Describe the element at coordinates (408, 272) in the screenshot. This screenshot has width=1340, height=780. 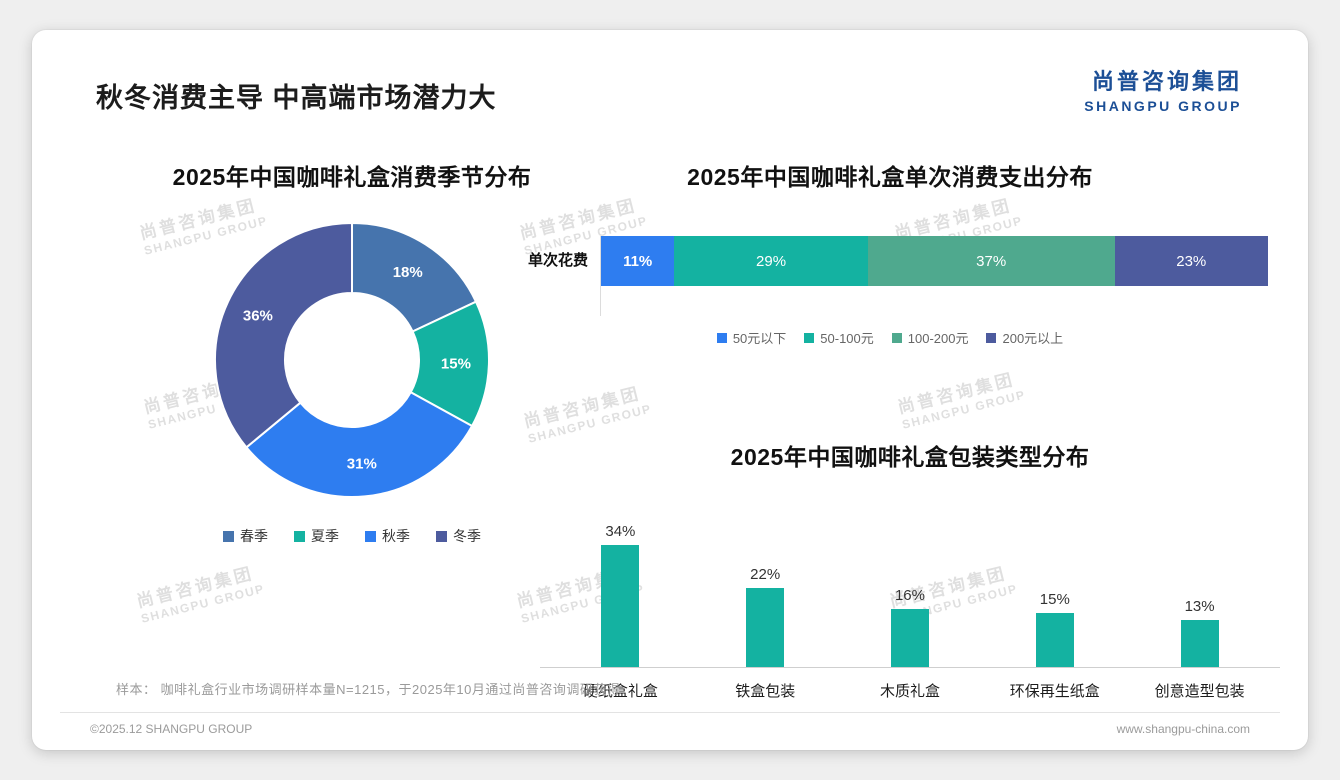
I see `donut-percent-label: 18%` at that location.